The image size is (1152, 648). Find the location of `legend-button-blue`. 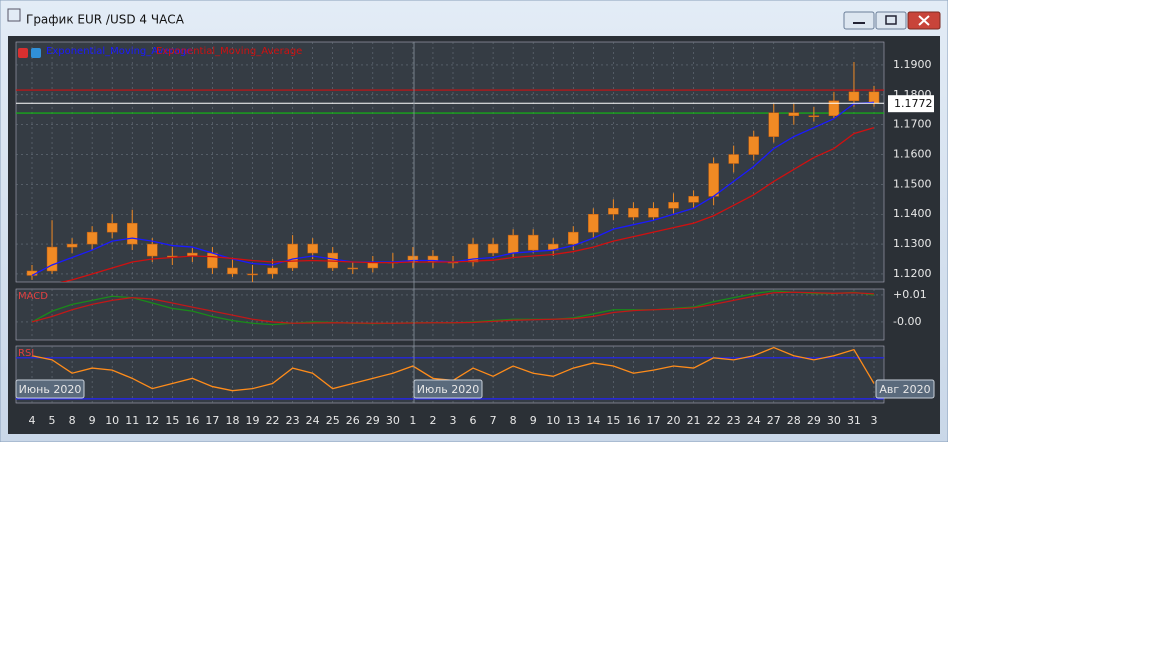

legend-button-blue is located at coordinates (36, 53).